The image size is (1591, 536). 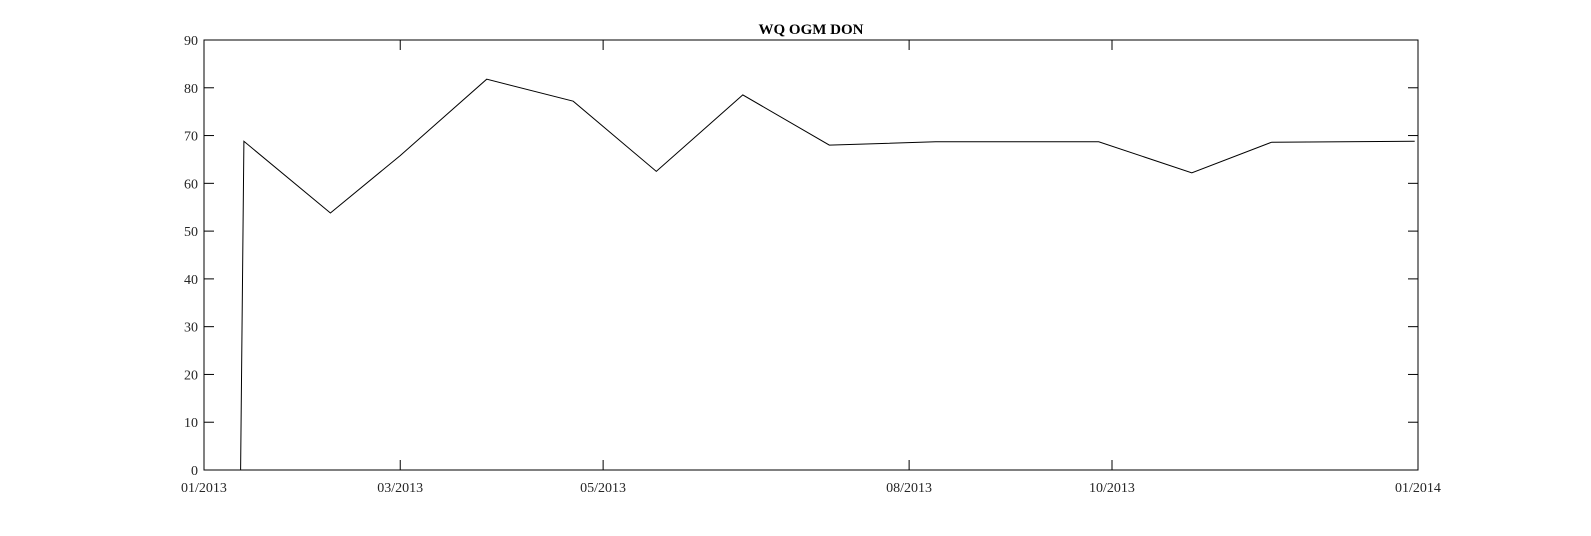 I want to click on y-tick-label: 50, so click(x=191, y=232).